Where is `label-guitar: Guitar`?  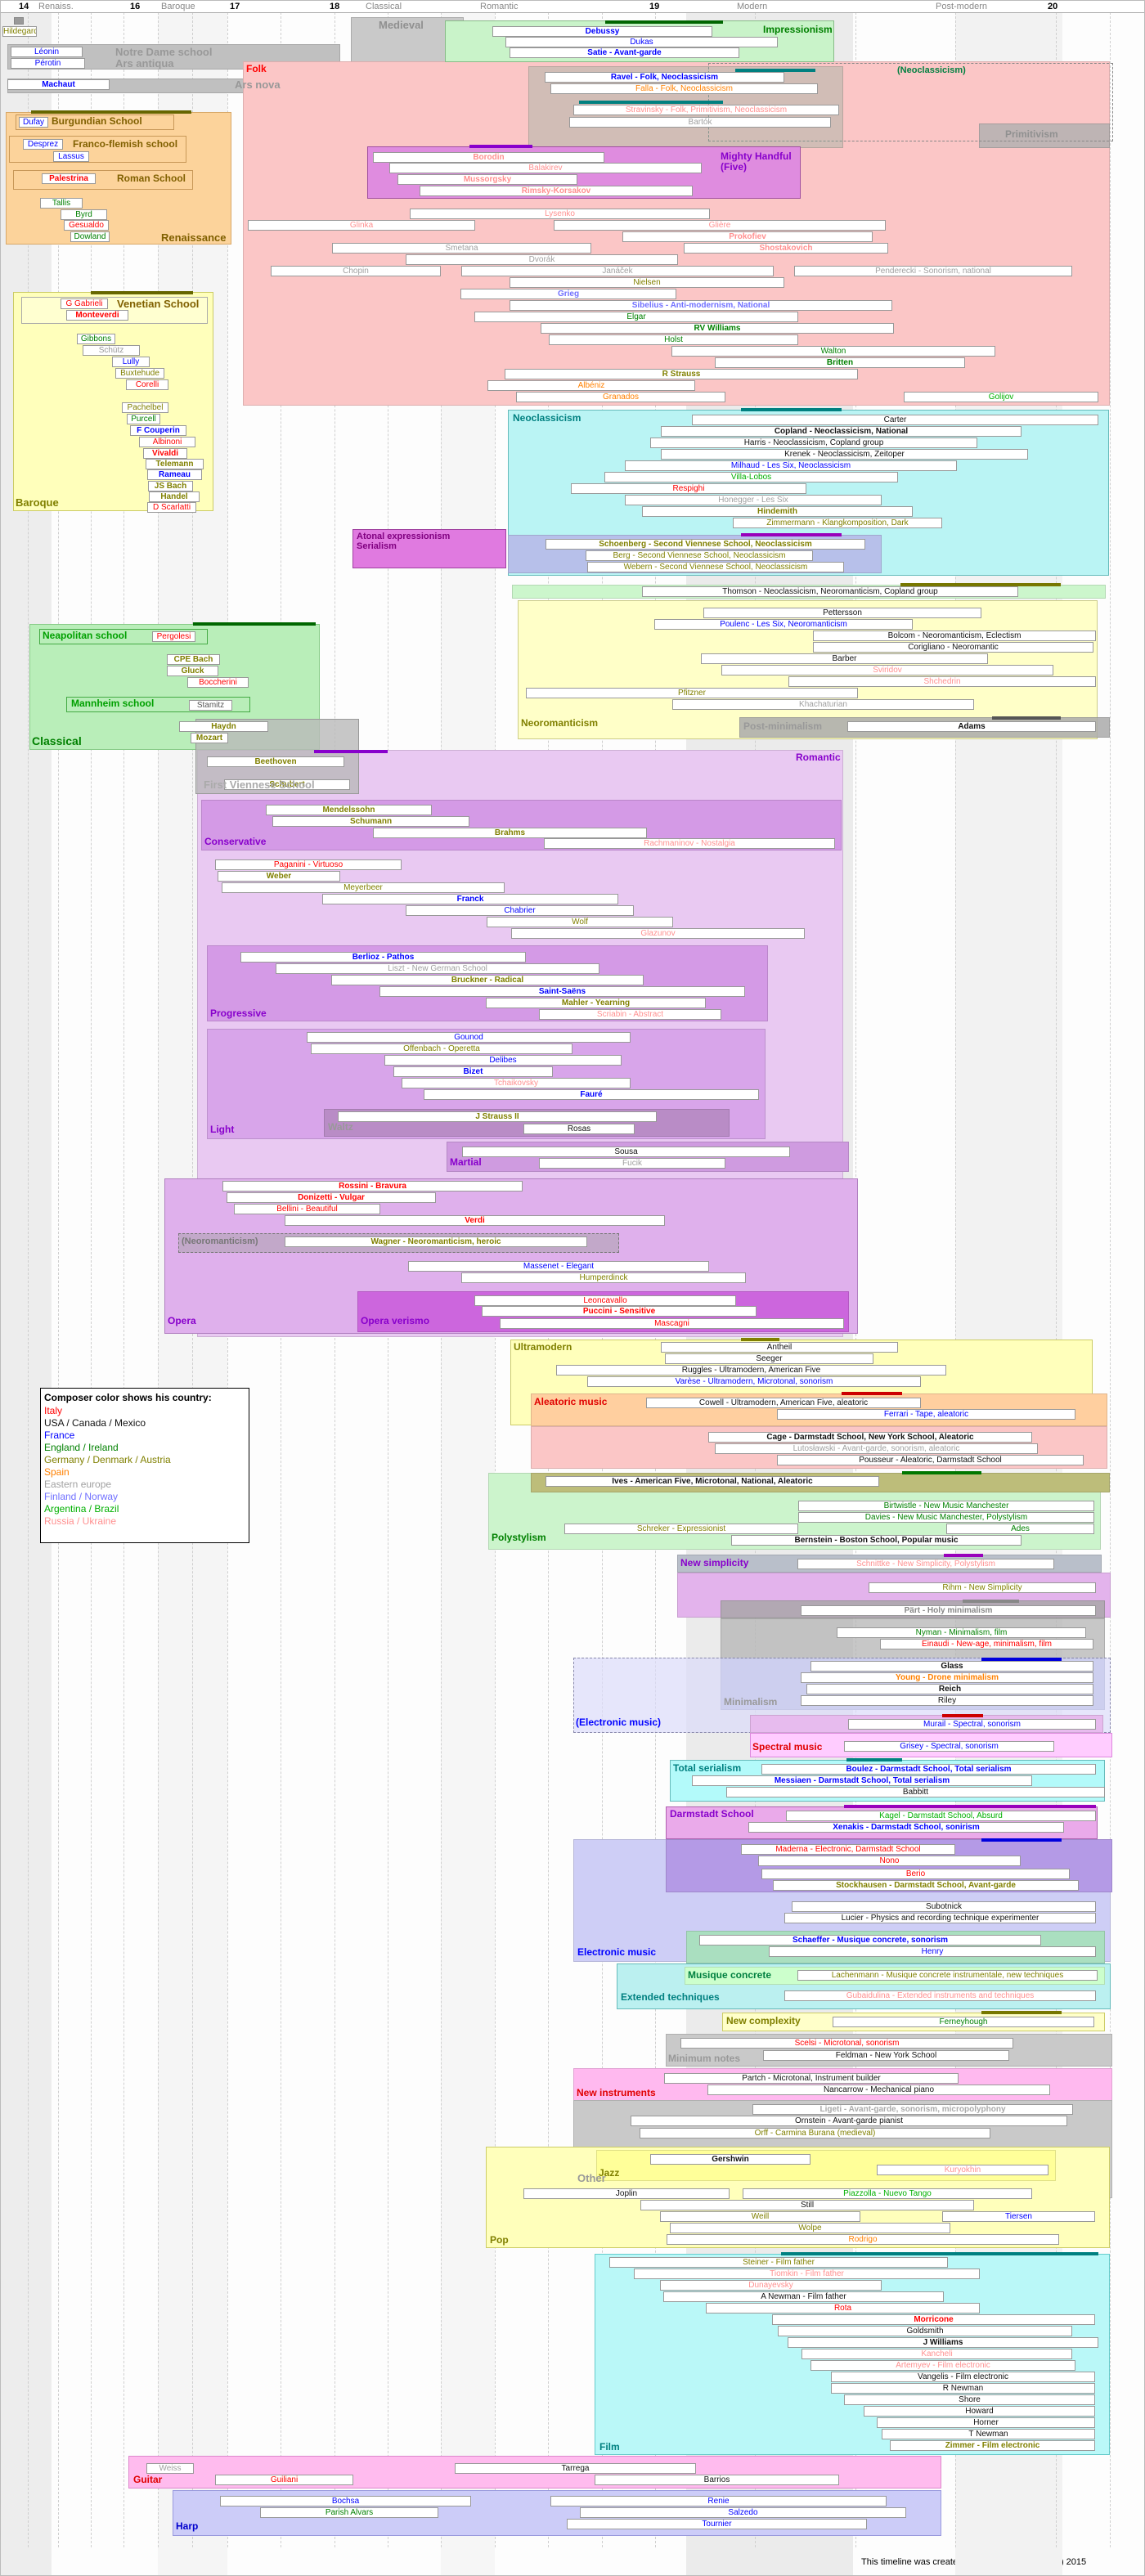 label-guitar: Guitar is located at coordinates (148, 2479).